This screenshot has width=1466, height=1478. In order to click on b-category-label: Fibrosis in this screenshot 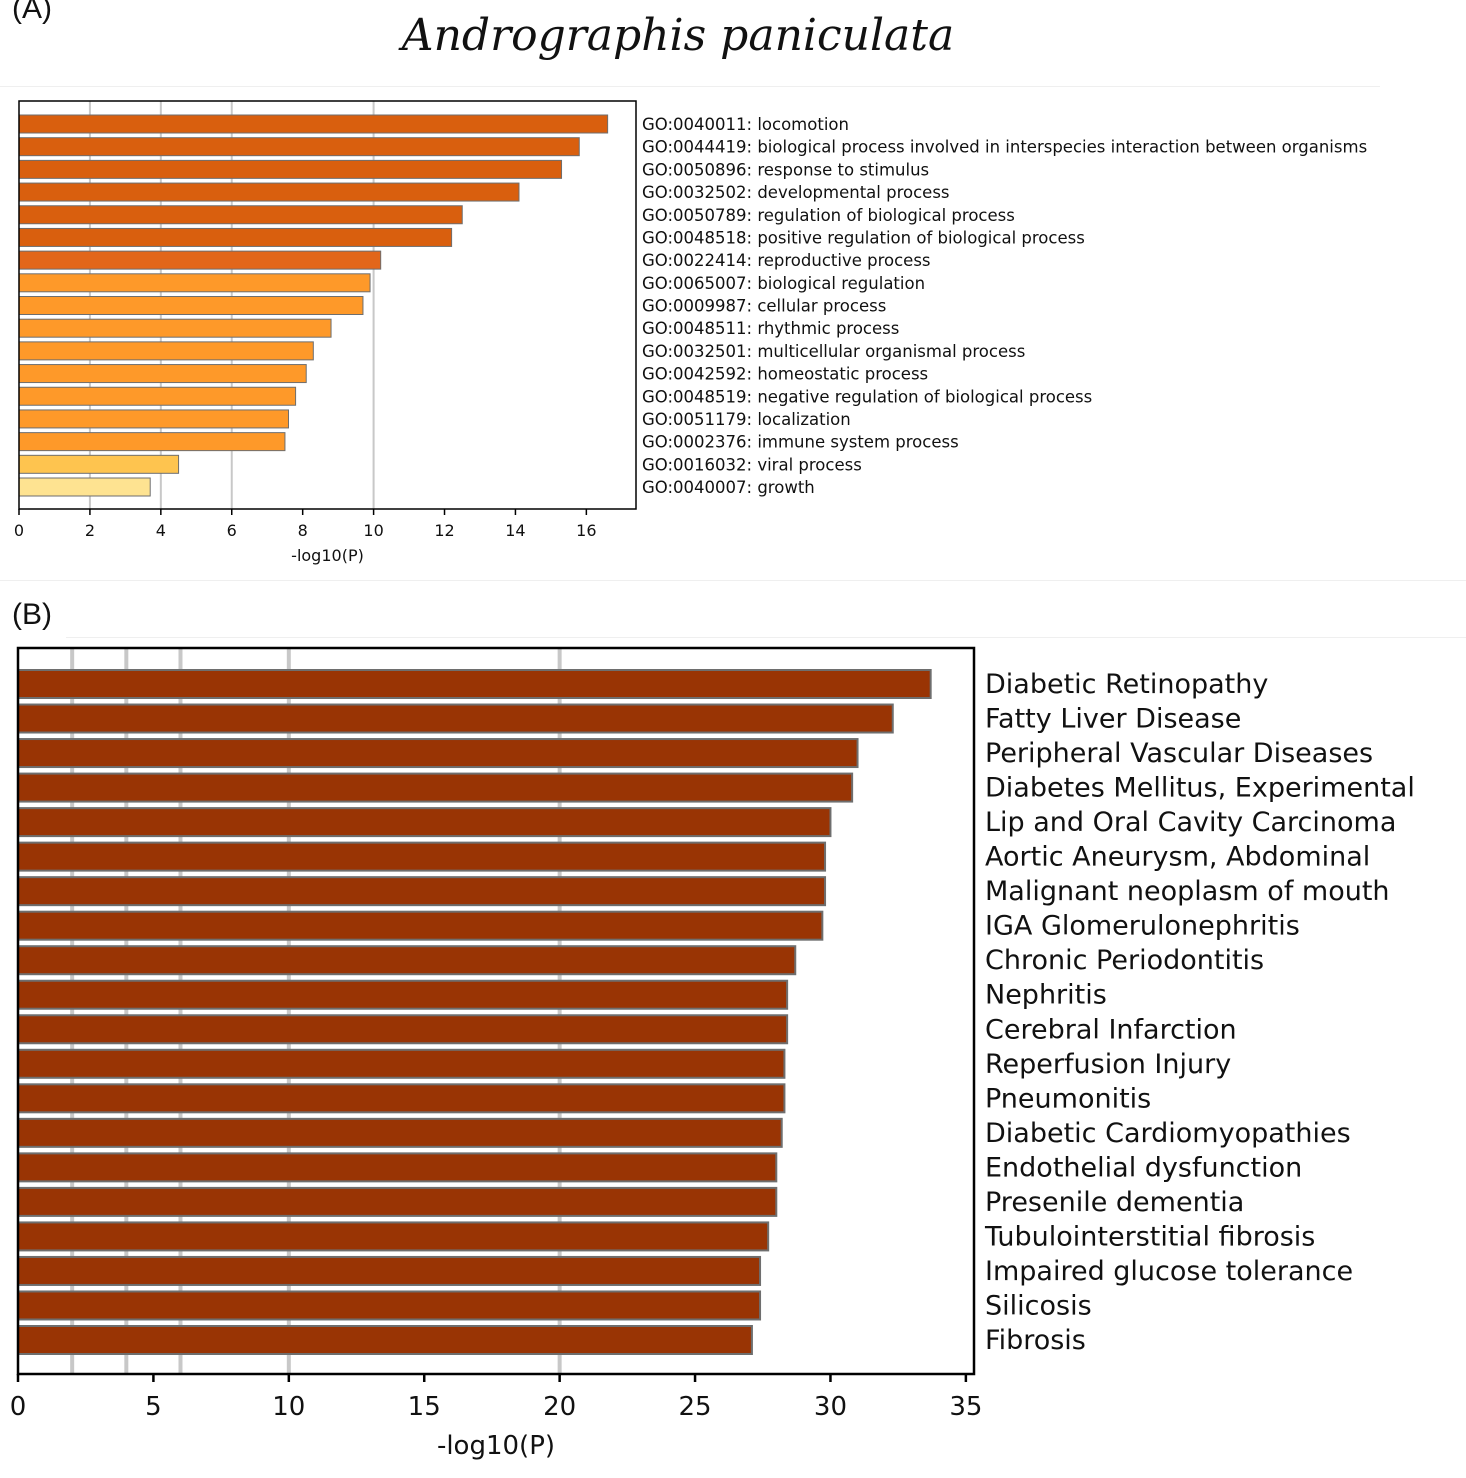, I will do `click(1035, 1340)`.